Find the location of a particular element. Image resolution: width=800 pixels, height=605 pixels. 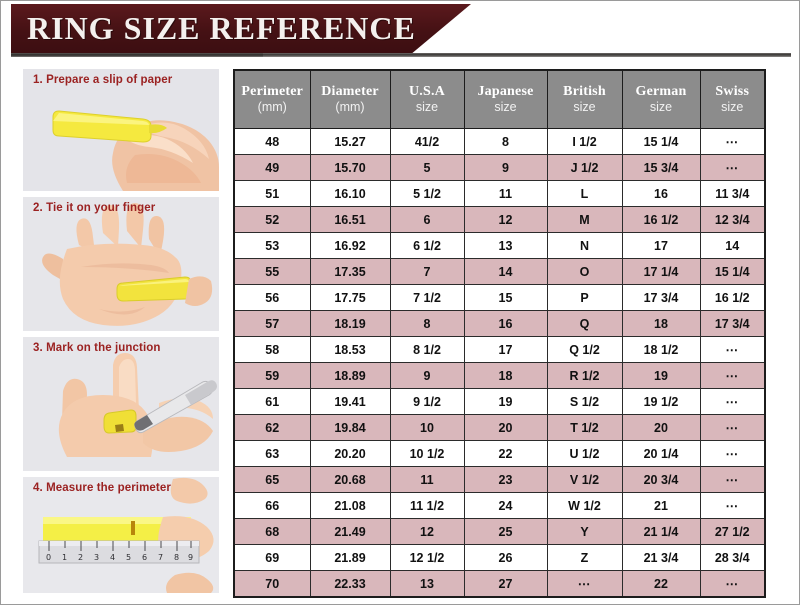

table-cell: T 1/2 is located at coordinates (584, 427).